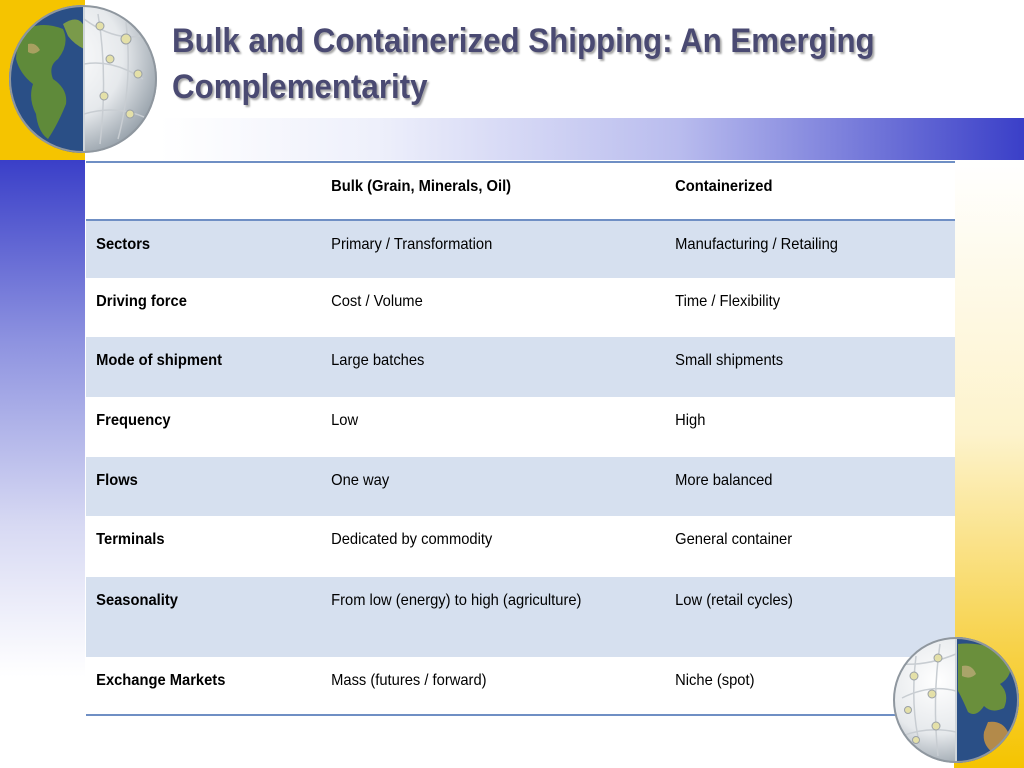 This screenshot has width=1024, height=768. What do you see at coordinates (956, 700) in the screenshot?
I see `globe-asia-icon` at bounding box center [956, 700].